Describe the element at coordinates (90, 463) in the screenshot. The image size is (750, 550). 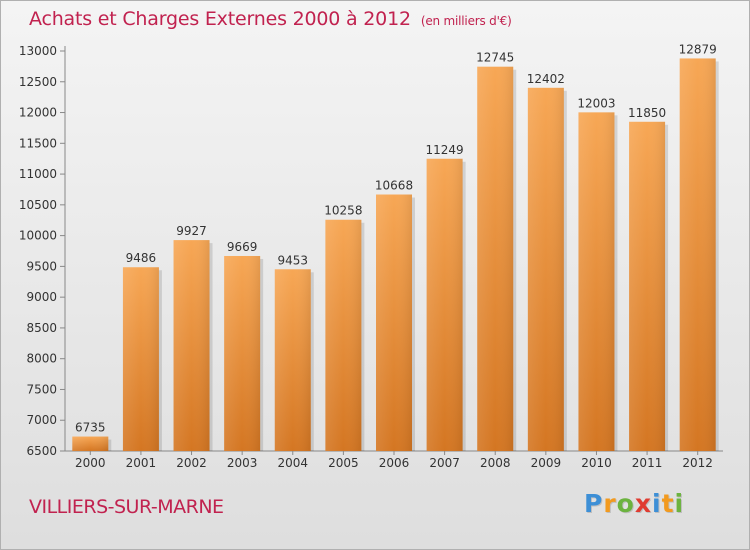
I see `x-tick-label: 2000` at that location.